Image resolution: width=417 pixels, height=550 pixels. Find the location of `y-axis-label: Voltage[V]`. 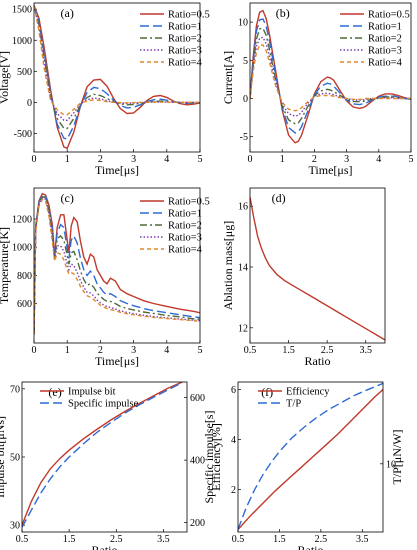

y-axis-label: Voltage[V] is located at coordinates (5, 77).